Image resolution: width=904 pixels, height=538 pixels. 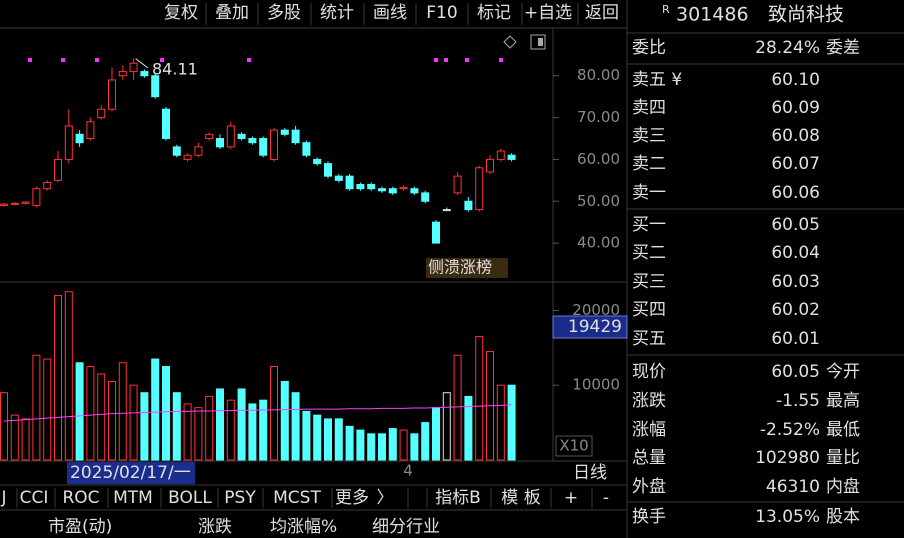 I want to click on book-label: 卖四, so click(x=649, y=108).